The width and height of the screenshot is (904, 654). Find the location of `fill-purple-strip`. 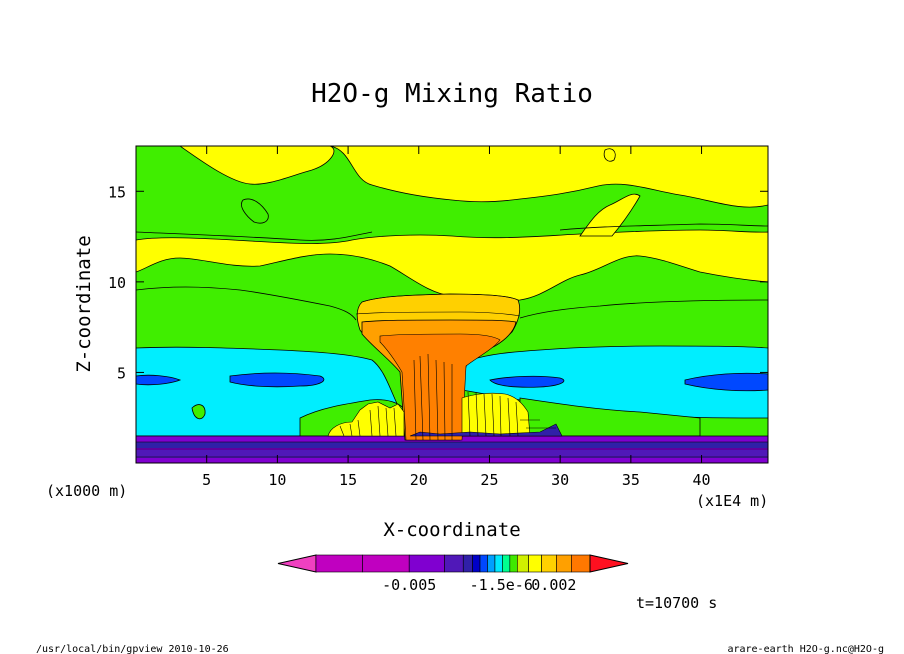

fill-purple-strip is located at coordinates (452, 454).